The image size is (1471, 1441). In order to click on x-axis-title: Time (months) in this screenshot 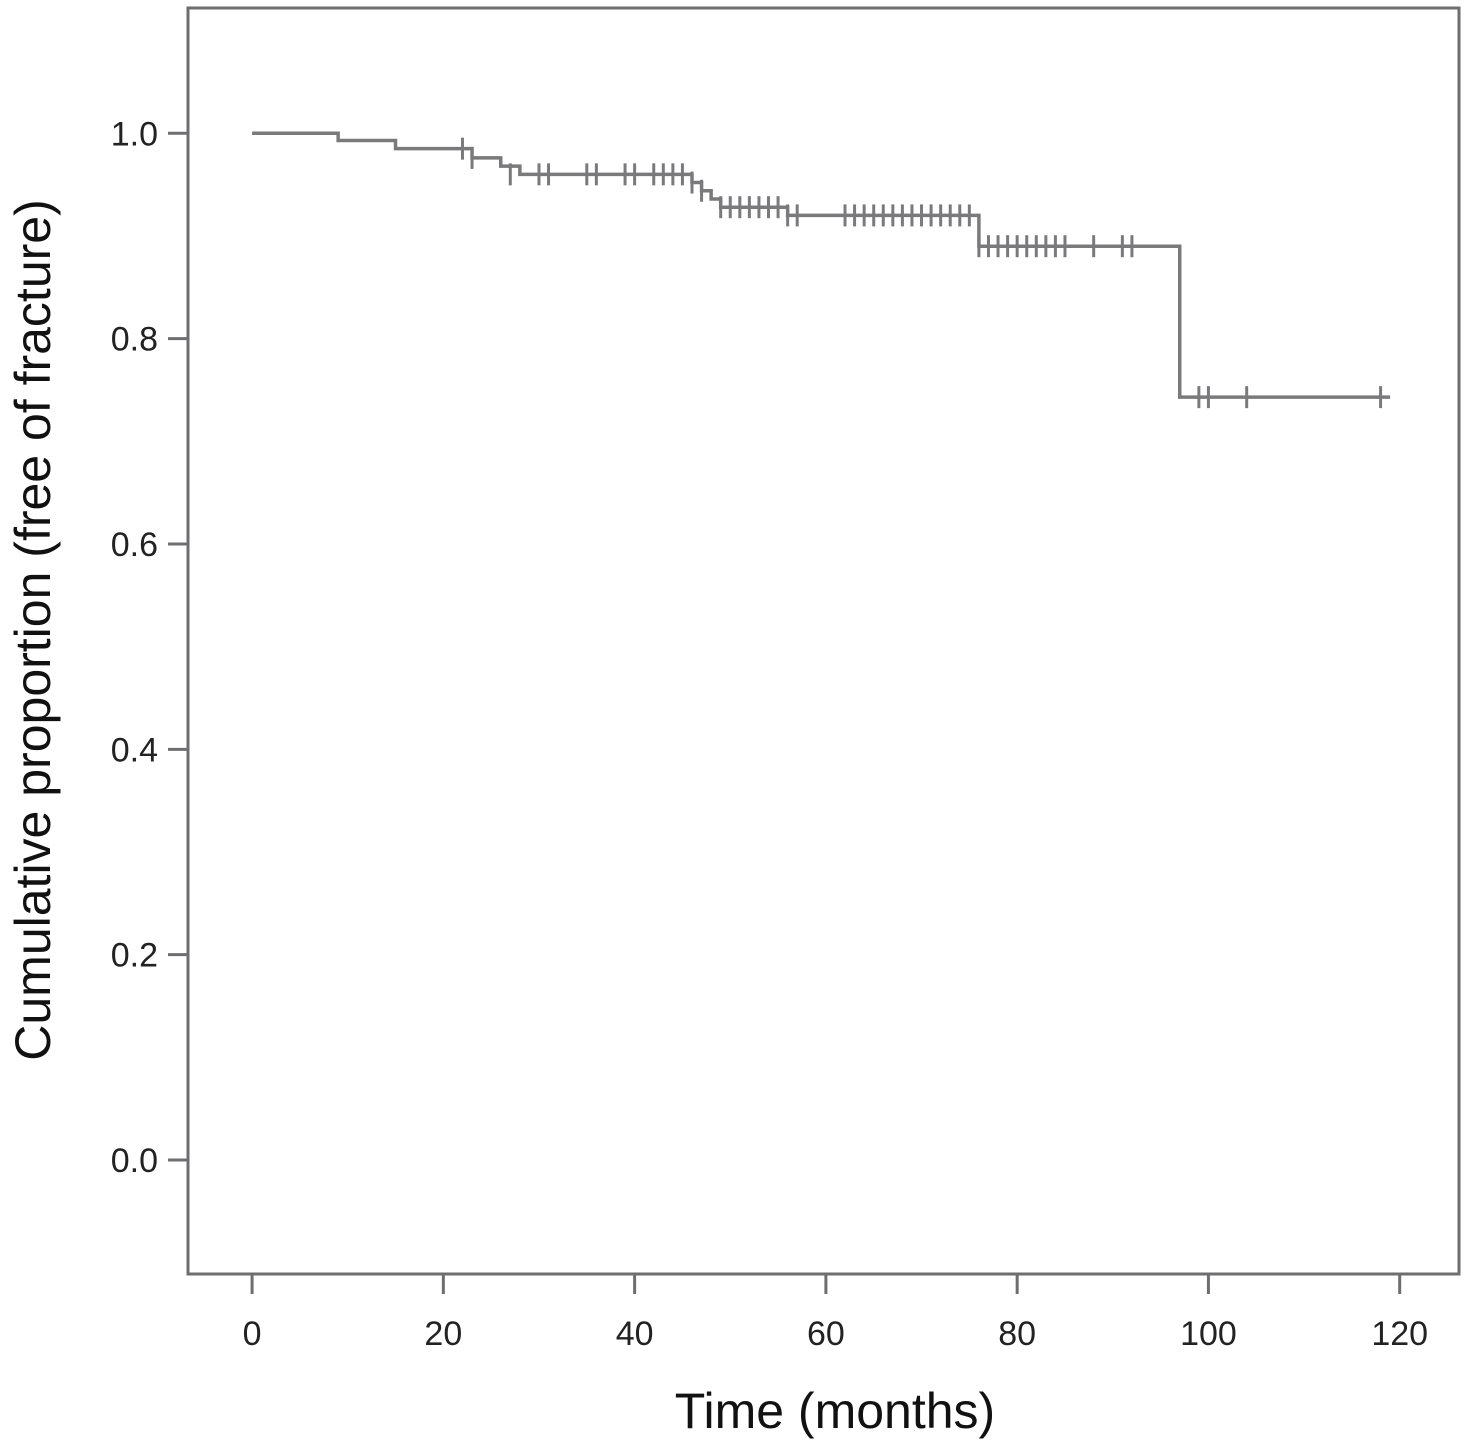, I will do `click(835, 1411)`.